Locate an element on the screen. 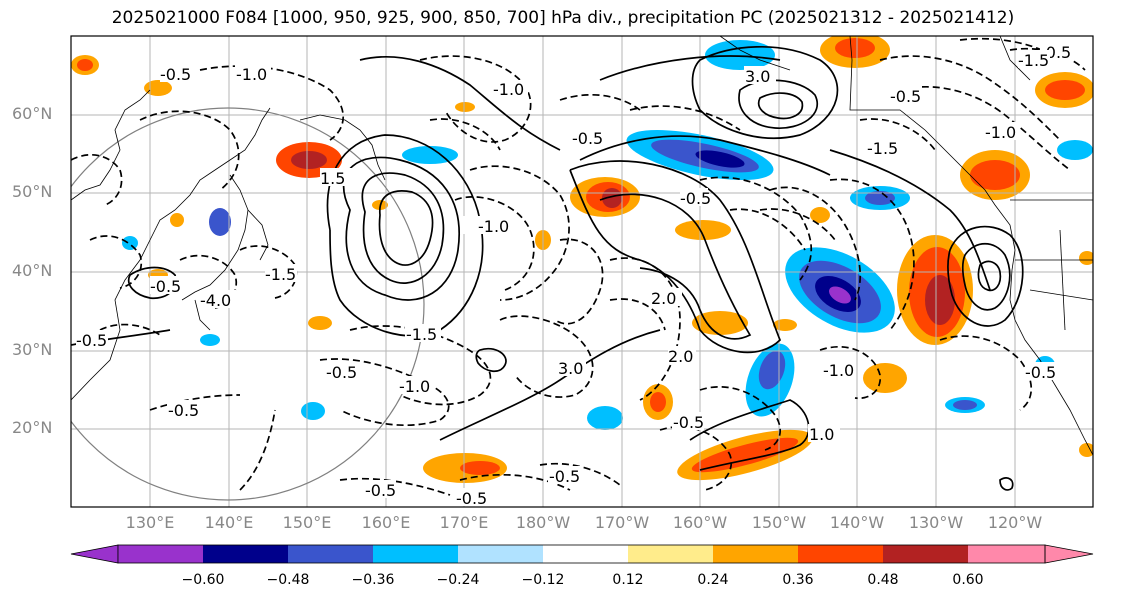  lat-label: 60°N is located at coordinates (32, 113).